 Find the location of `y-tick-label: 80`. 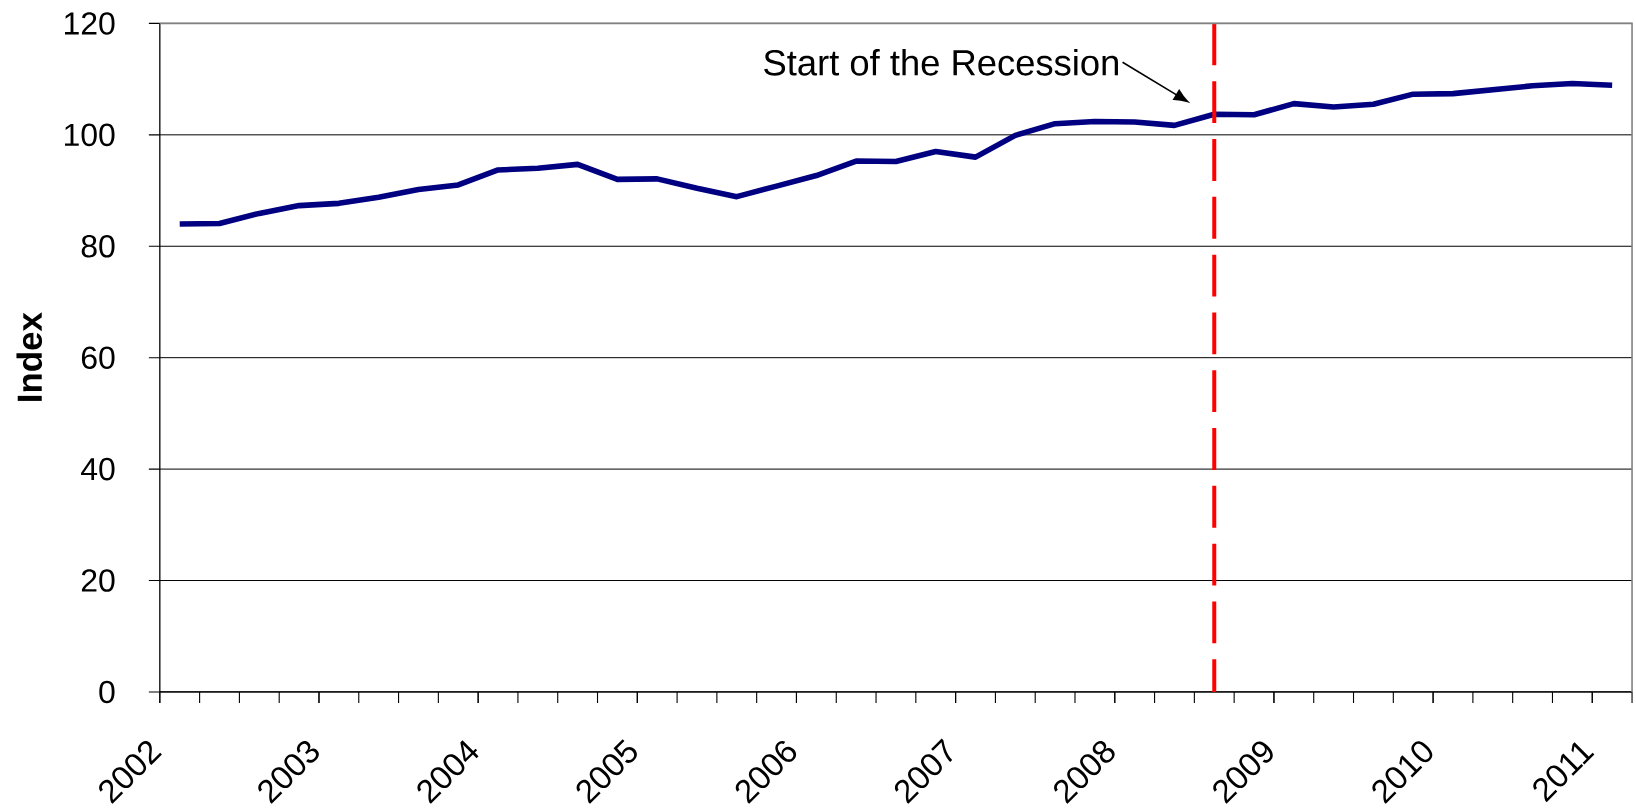

y-tick-label: 80 is located at coordinates (98, 246).